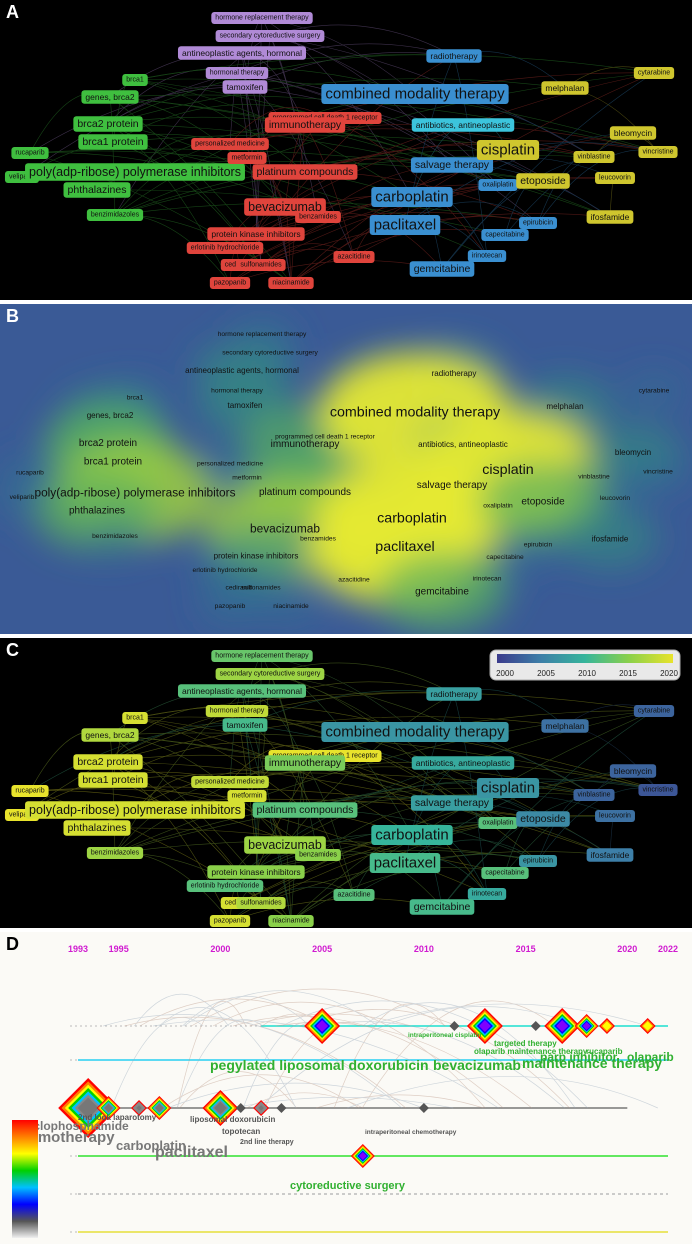  Describe the element at coordinates (604, 1051) in the screenshot. I see `timeline-label-rucaparib: rucaparib` at that location.